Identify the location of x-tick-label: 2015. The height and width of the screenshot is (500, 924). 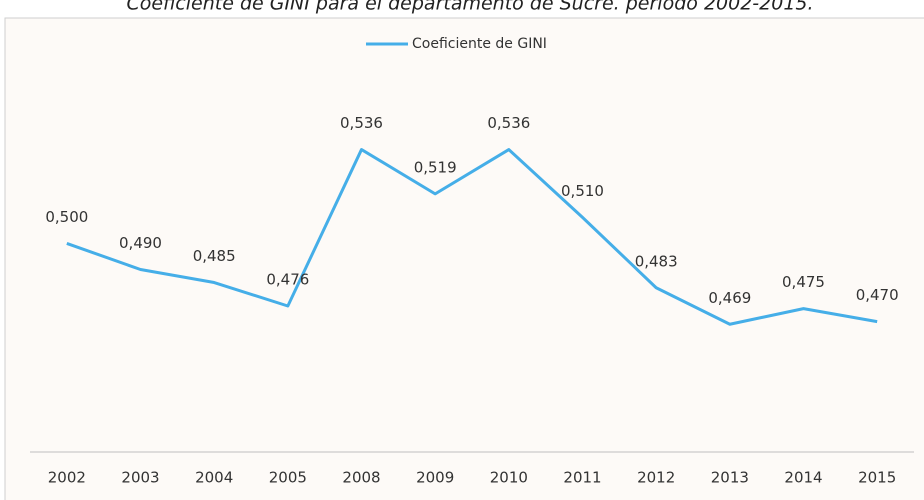
(877, 478).